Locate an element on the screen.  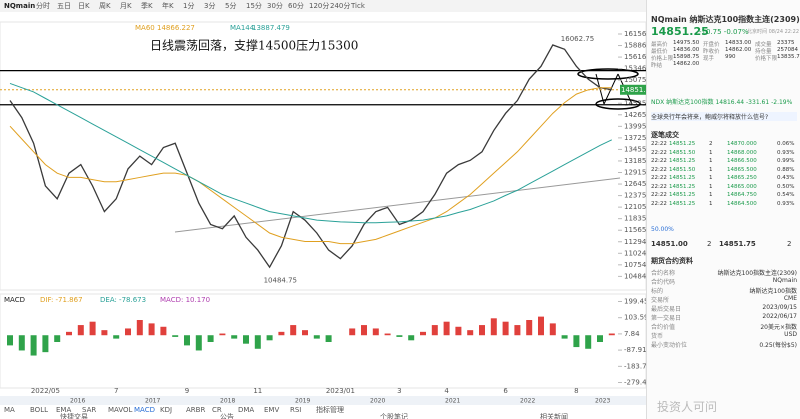
symbol: NQmain is located at coordinates (19, 6).